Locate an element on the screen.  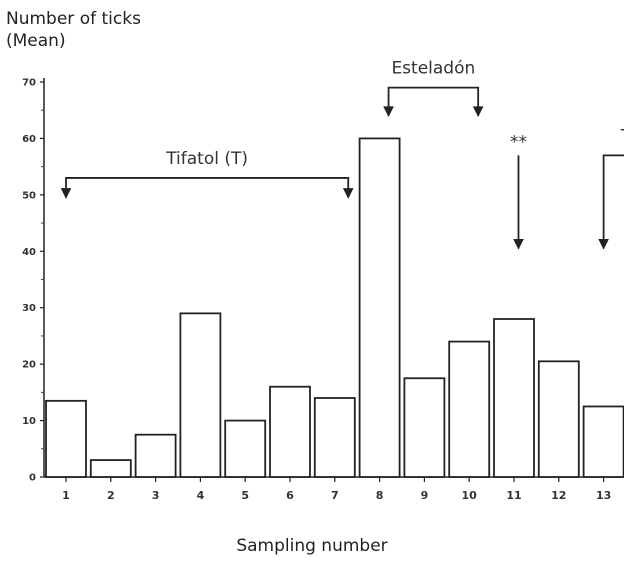
y-tick-label: 0 is located at coordinates (32, 478).